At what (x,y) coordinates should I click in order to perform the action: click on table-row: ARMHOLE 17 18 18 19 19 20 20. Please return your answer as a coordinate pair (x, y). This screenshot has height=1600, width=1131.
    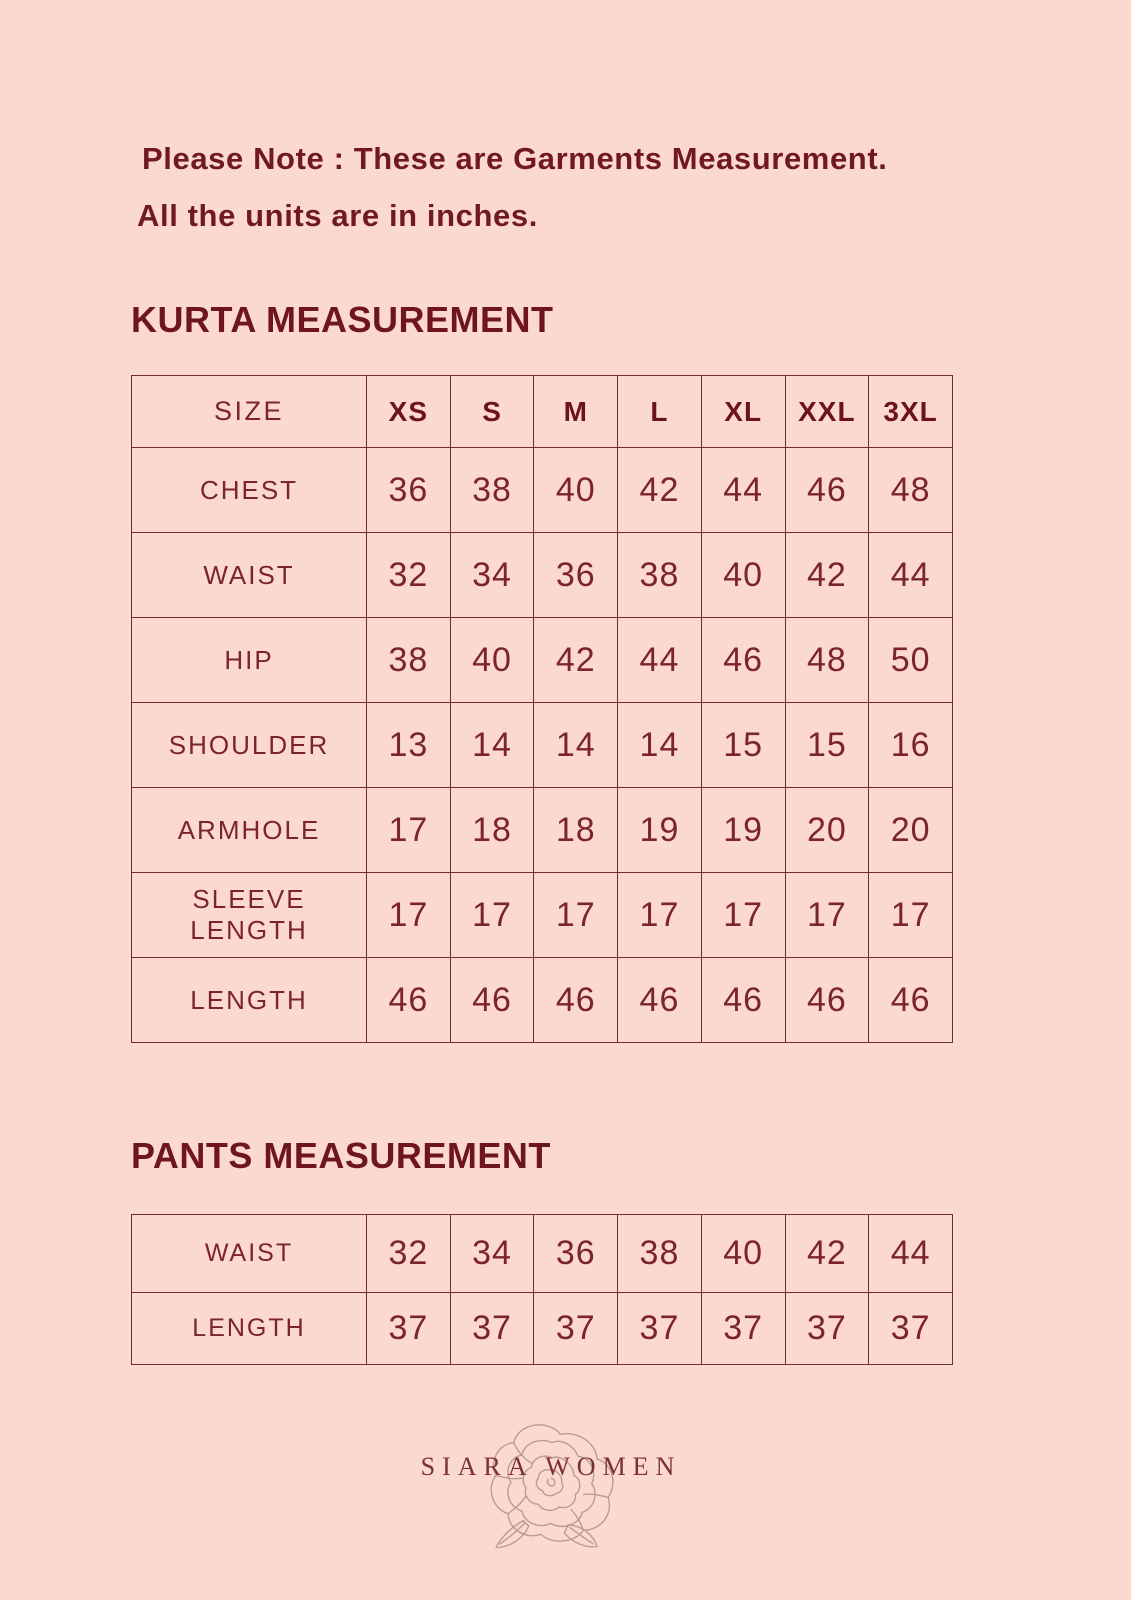
    Looking at the image, I should click on (542, 830).